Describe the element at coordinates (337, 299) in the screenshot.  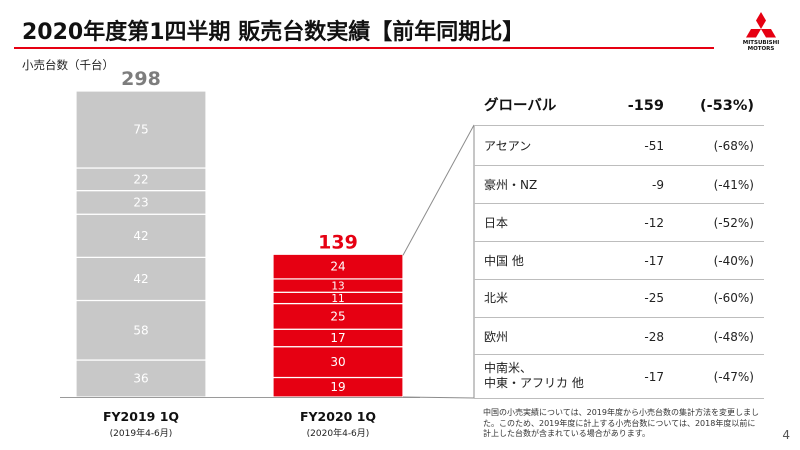
I see `segment-value-label: 11` at that location.